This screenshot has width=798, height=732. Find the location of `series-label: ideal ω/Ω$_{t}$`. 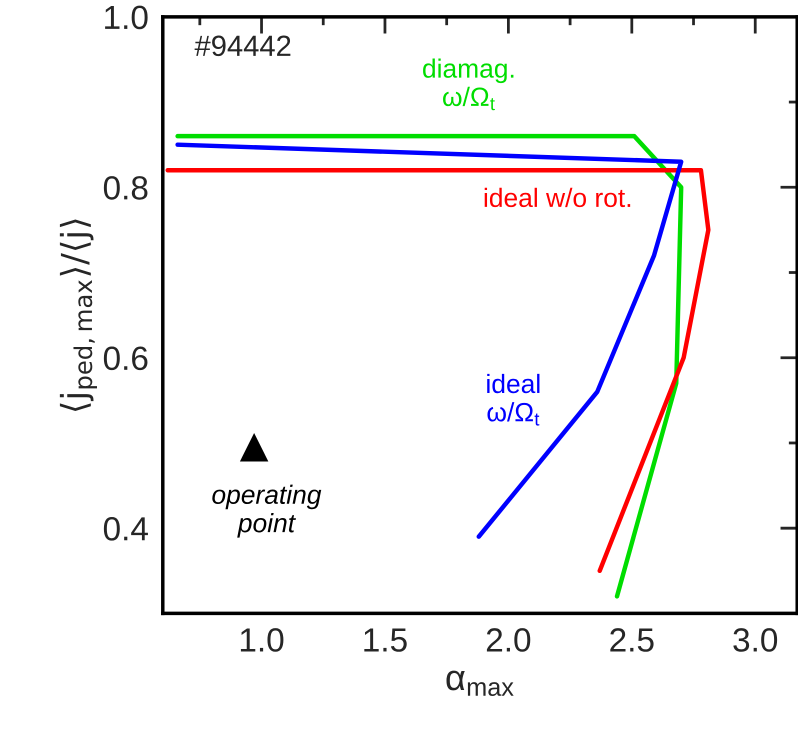

series-label: ideal ω/Ω$_{t}$ is located at coordinates (513, 400).